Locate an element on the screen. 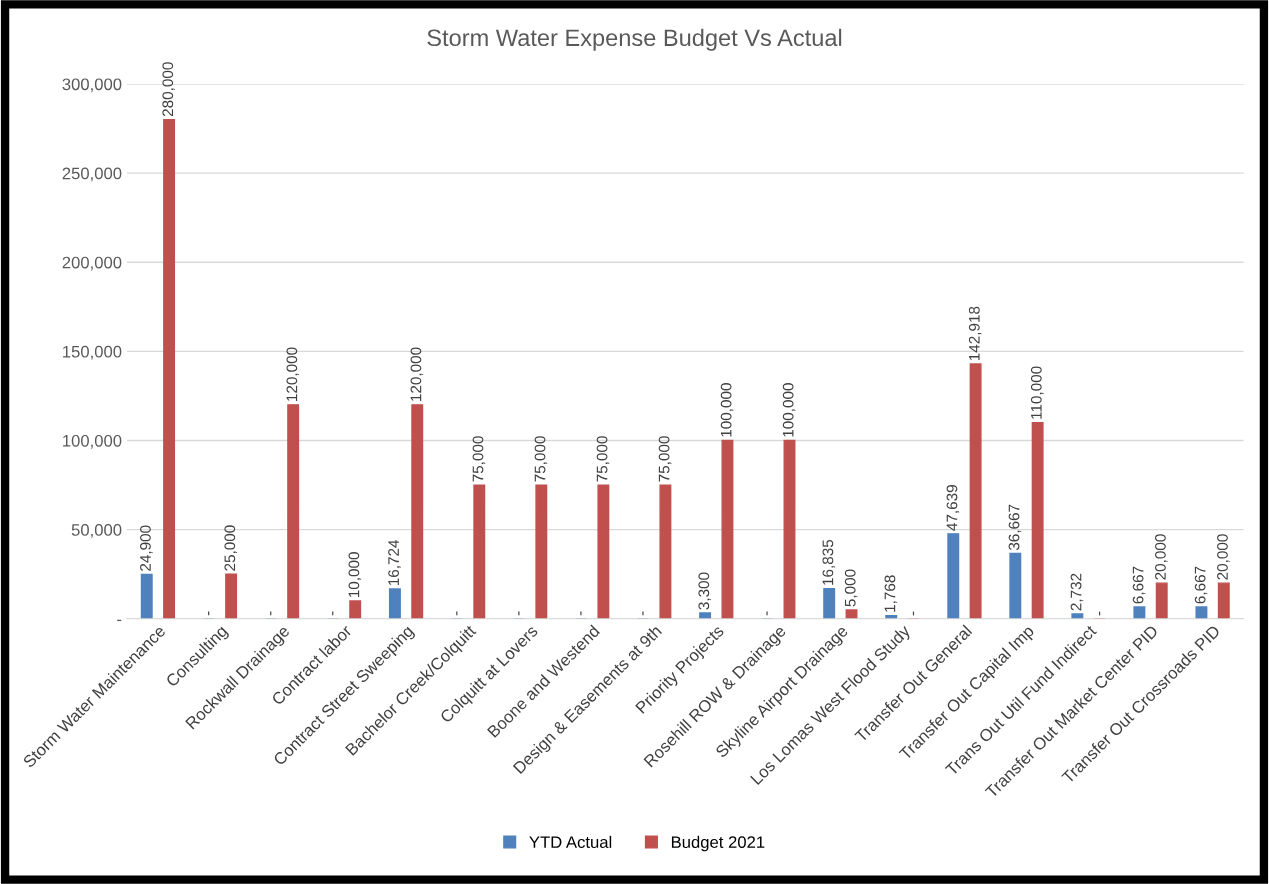  data-label: 47,639 is located at coordinates (953, 508).